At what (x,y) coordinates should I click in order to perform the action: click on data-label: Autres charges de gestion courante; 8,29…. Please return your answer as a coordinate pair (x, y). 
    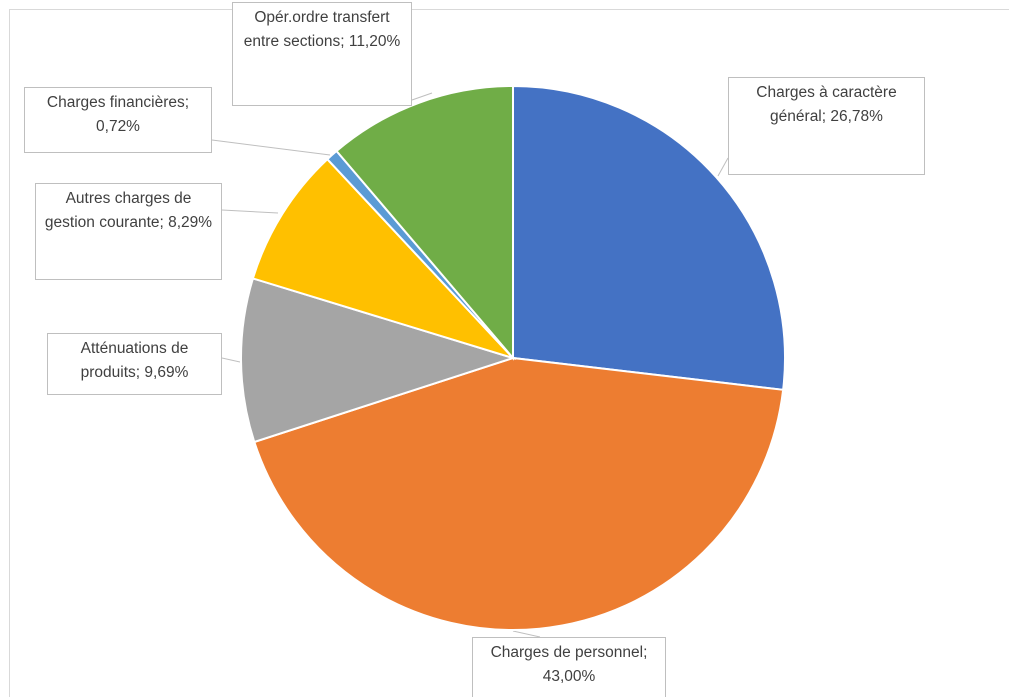
    Looking at the image, I should click on (128, 231).